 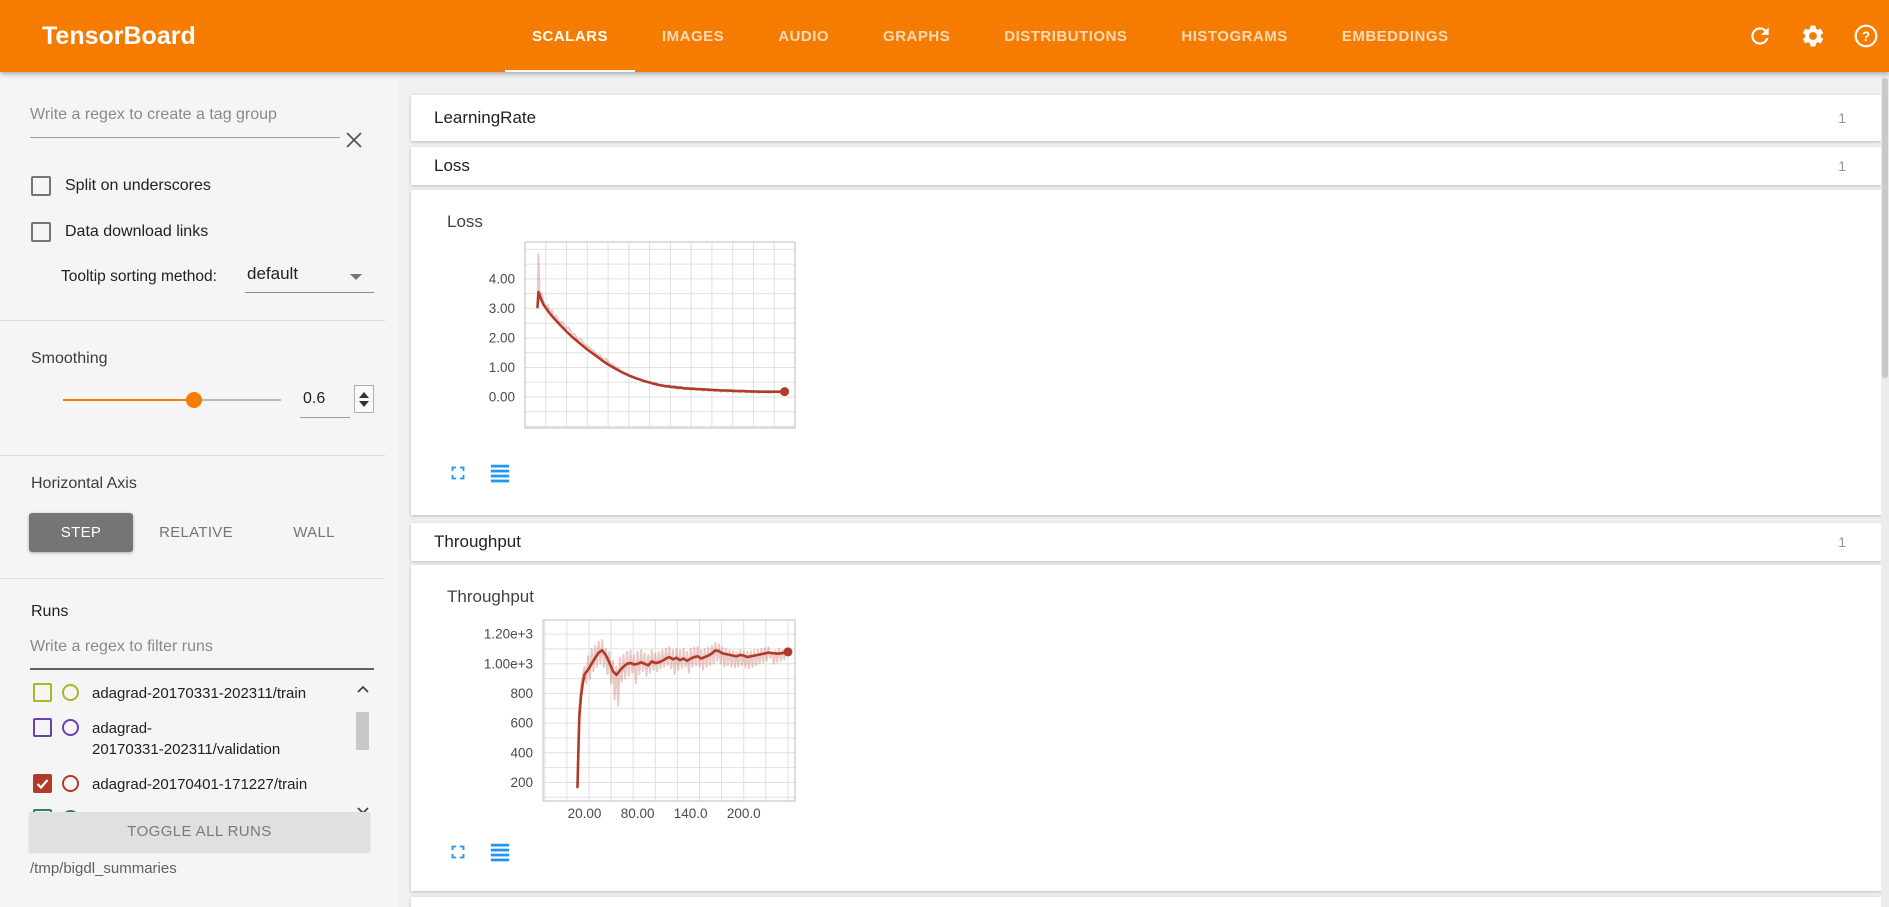 I want to click on svg-text: 80.00, so click(x=638, y=813).